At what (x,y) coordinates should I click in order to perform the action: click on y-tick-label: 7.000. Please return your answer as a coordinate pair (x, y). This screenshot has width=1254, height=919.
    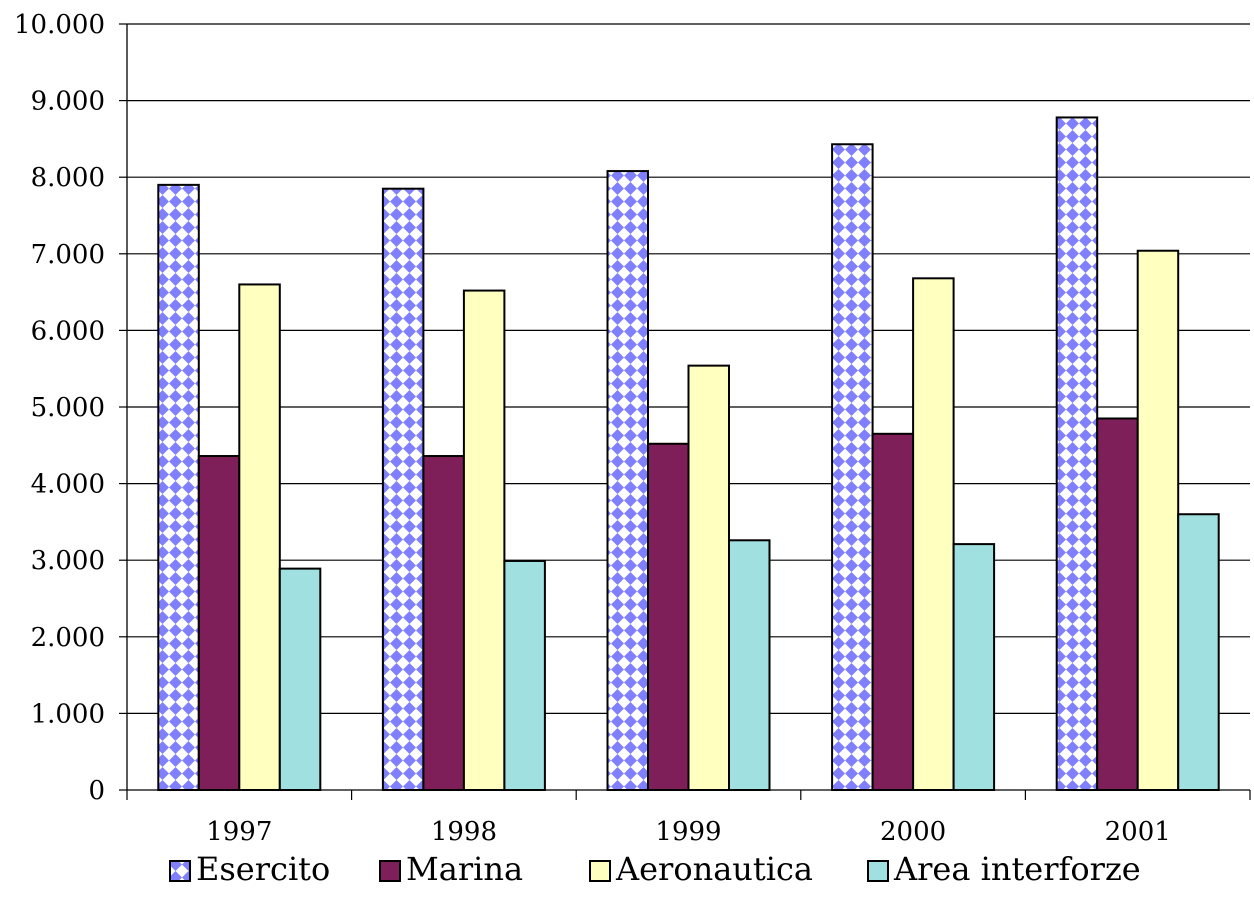
    Looking at the image, I should click on (68, 255).